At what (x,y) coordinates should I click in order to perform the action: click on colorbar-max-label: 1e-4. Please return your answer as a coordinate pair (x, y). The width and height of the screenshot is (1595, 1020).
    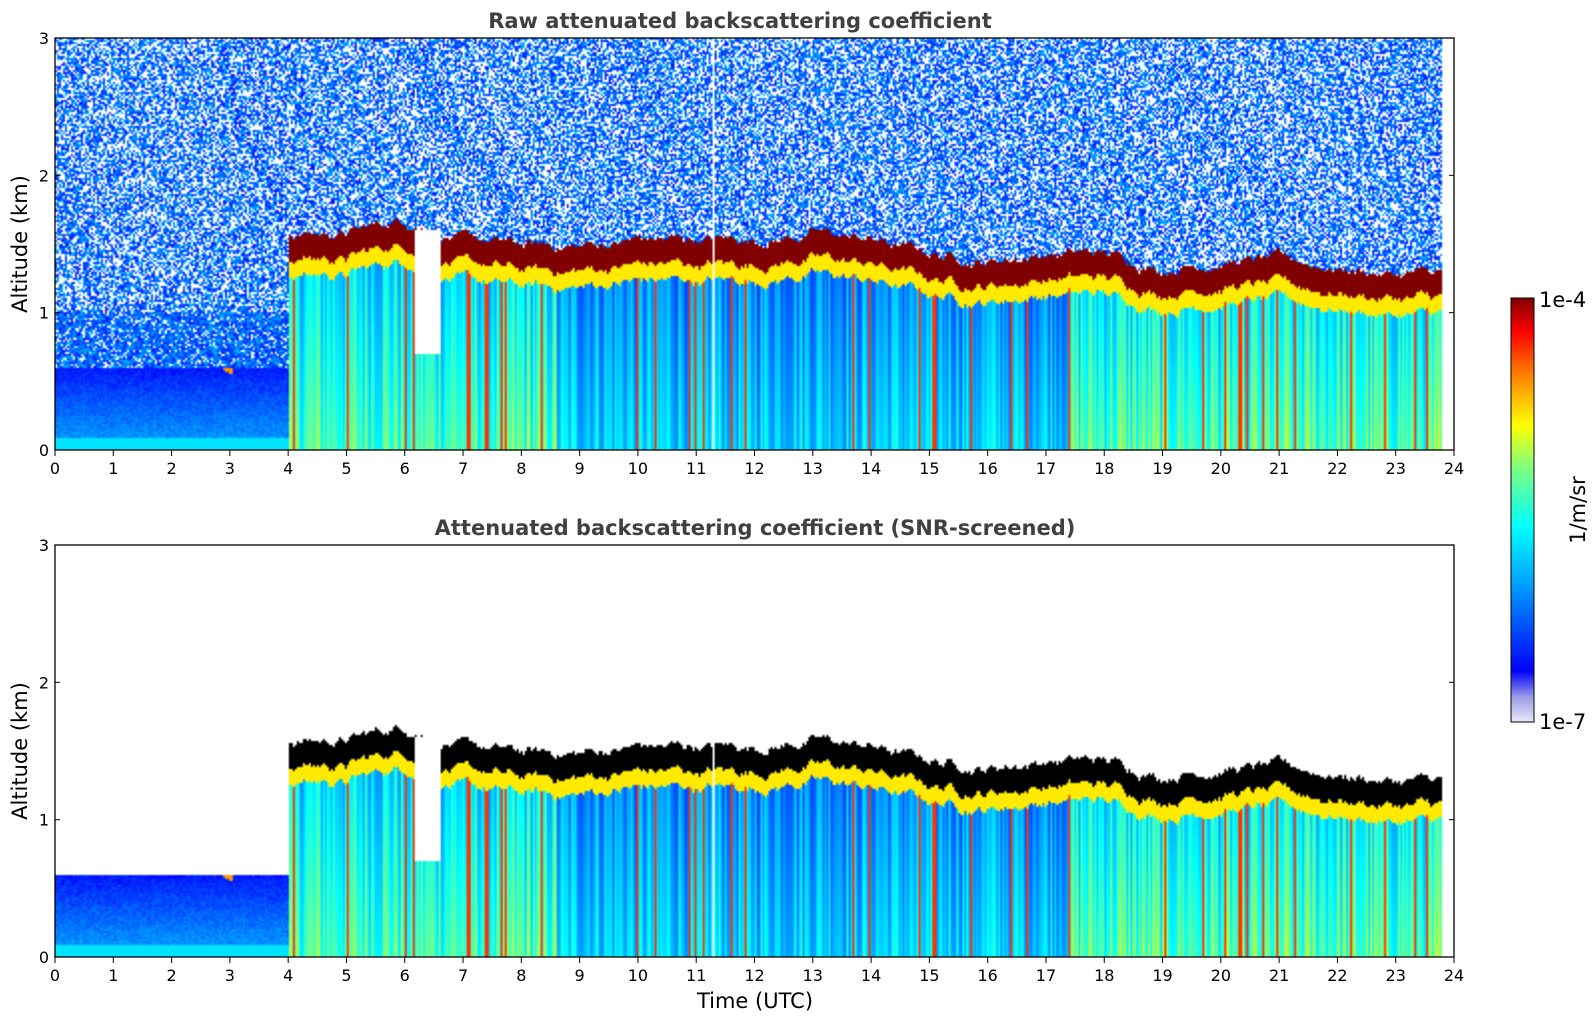
    Looking at the image, I should click on (1562, 300).